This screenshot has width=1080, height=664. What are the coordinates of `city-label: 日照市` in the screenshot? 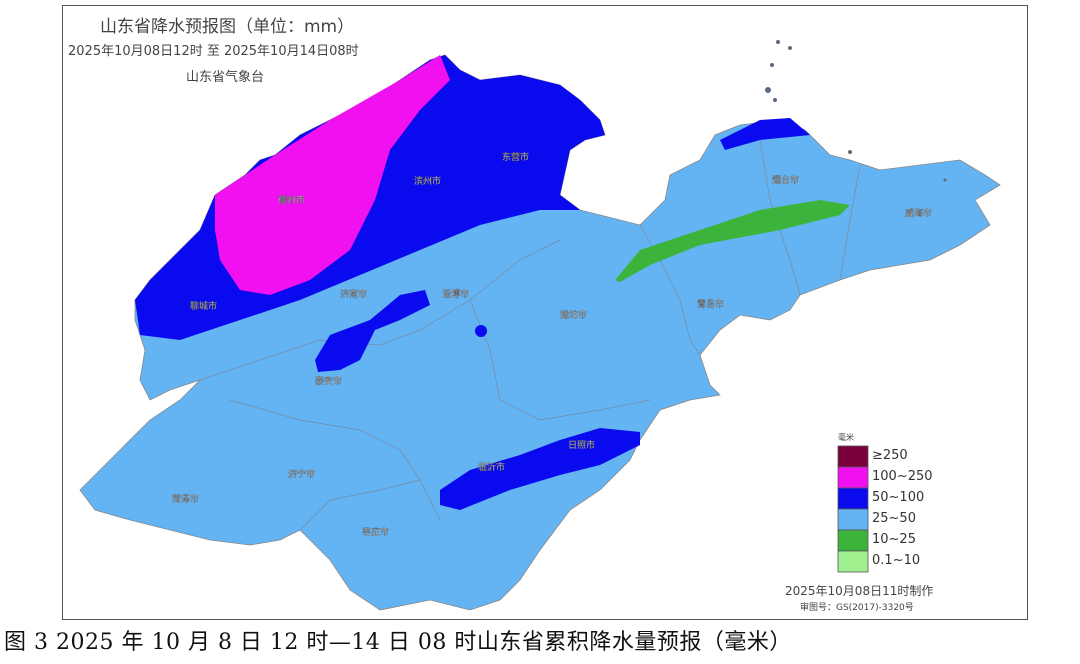 It's located at (581, 445).